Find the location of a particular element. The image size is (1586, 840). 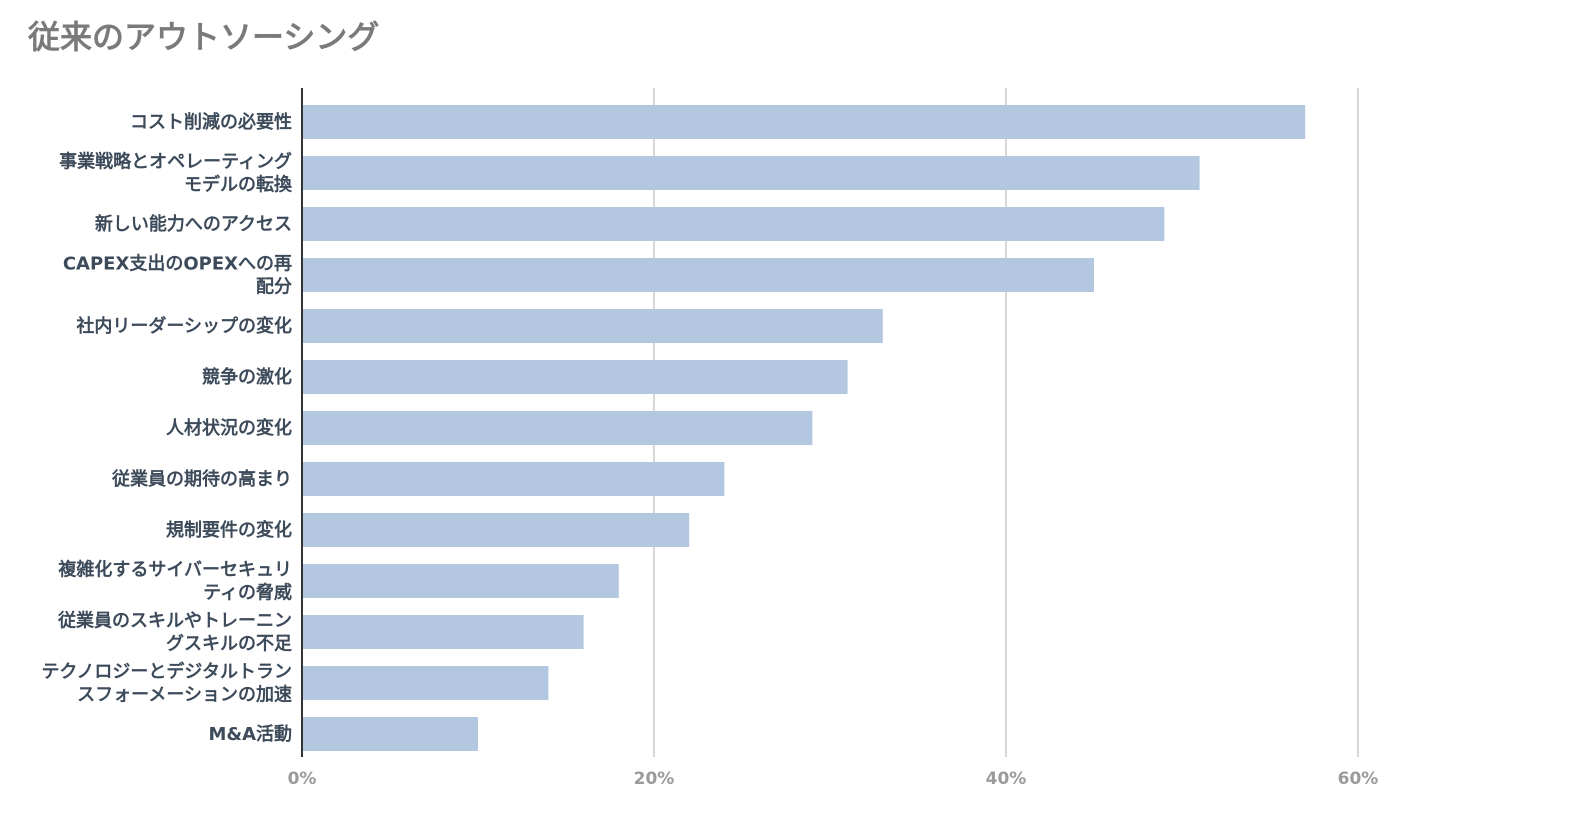

category-label: 事業戦略とオペレーティング is located at coordinates (175, 162).